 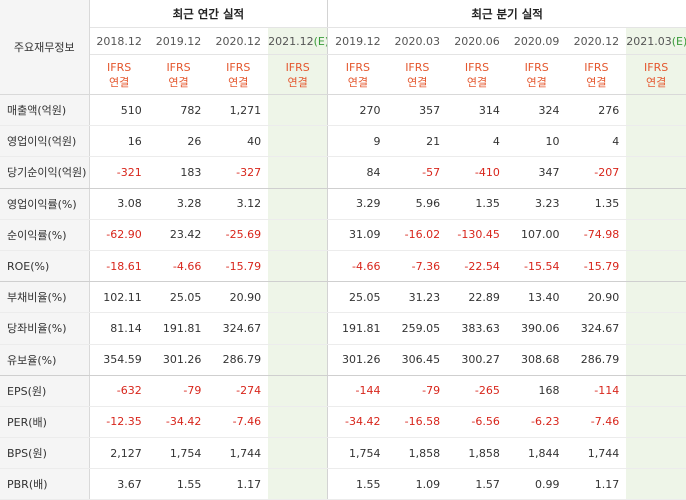 I want to click on quarter-value-cell: -16.58, so click(x=417, y=422).